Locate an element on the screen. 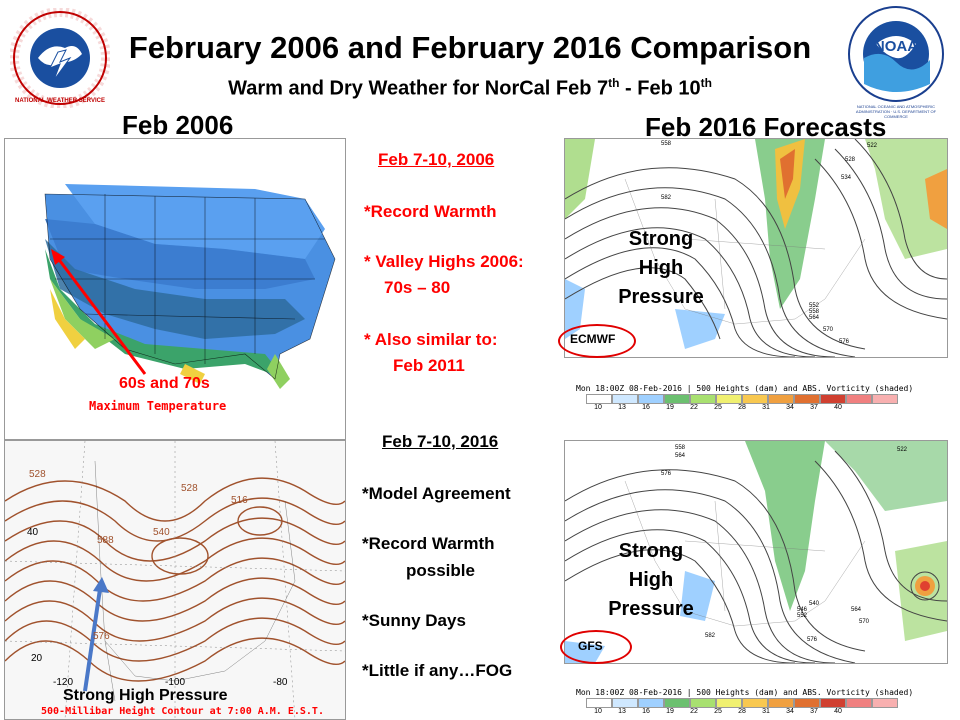  nws-logo-ring-text: NATIONAL WEATHER SERVICE is located at coordinates (60, 101).